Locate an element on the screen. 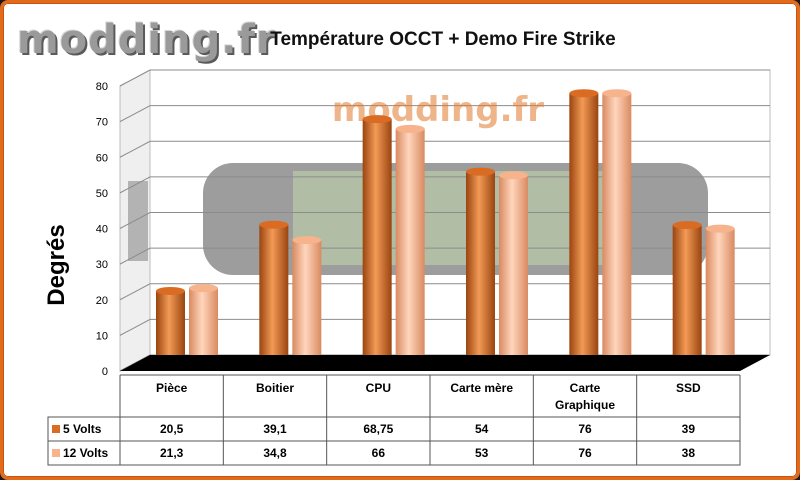 The image size is (800, 480). plot-floor is located at coordinates (445, 363).